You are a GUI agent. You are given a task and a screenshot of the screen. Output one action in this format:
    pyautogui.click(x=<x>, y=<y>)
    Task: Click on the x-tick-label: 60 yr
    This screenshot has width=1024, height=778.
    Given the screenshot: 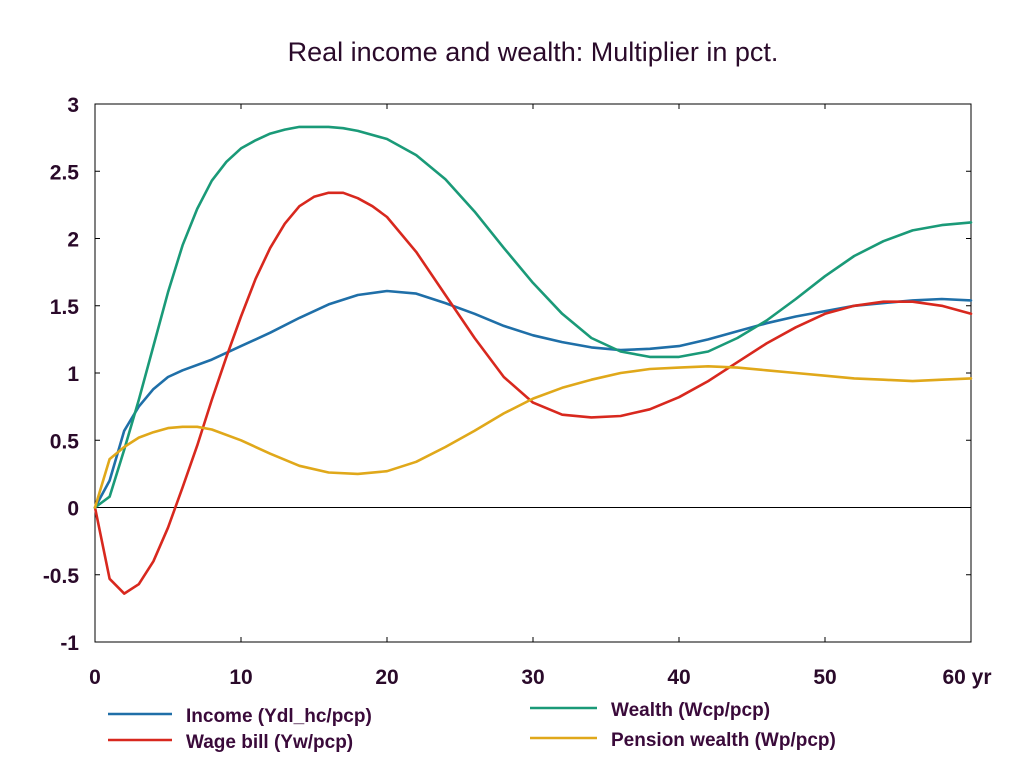 What is the action you would take?
    pyautogui.click(x=966, y=677)
    